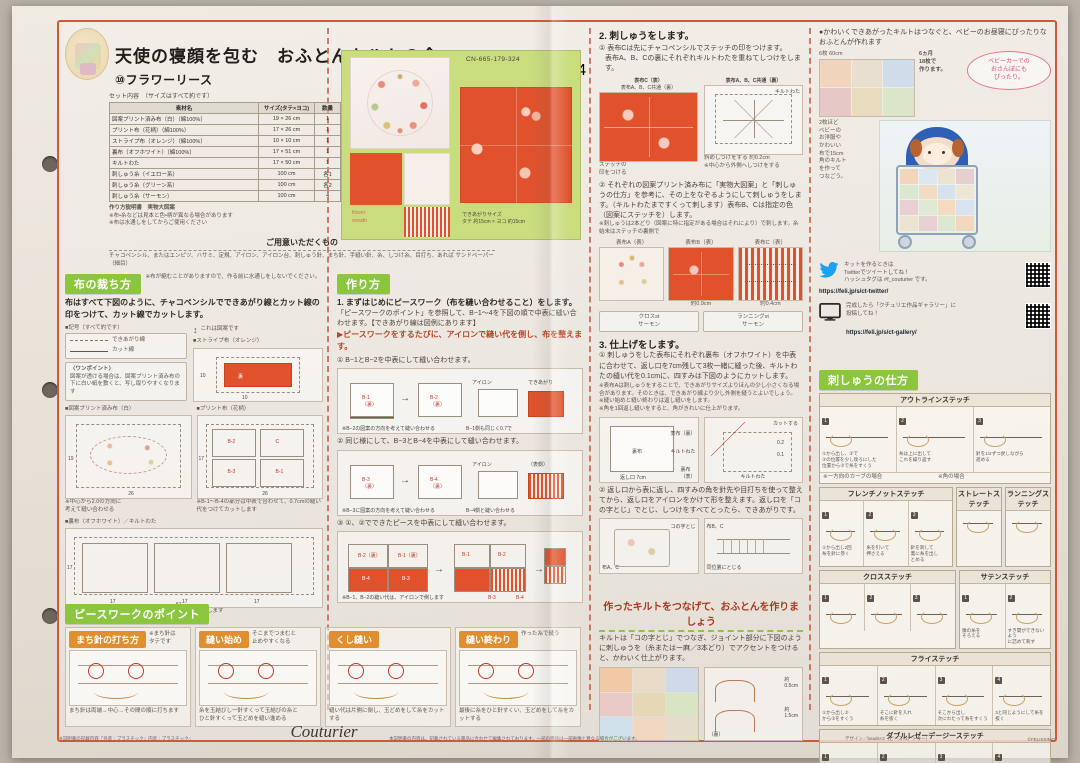  Describe the element at coordinates (1000, 456) in the screenshot. I see `stitch-step-text: 針を1/2ずつ戻しながら 進める` at that location.